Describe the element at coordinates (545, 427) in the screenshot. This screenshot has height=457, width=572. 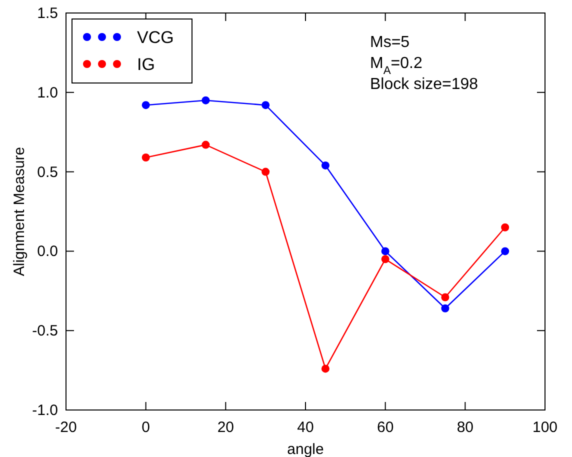
I see `x-tick-label: 100` at that location.